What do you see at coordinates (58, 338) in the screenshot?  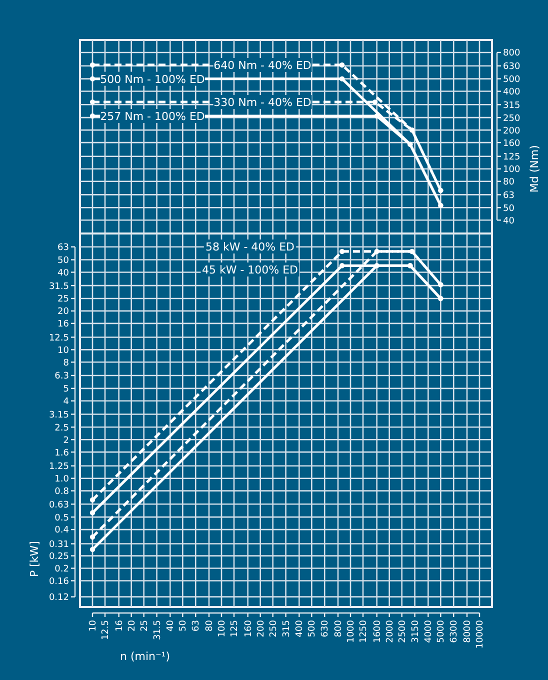 I see `y-tick-label: 12.5` at bounding box center [58, 338].